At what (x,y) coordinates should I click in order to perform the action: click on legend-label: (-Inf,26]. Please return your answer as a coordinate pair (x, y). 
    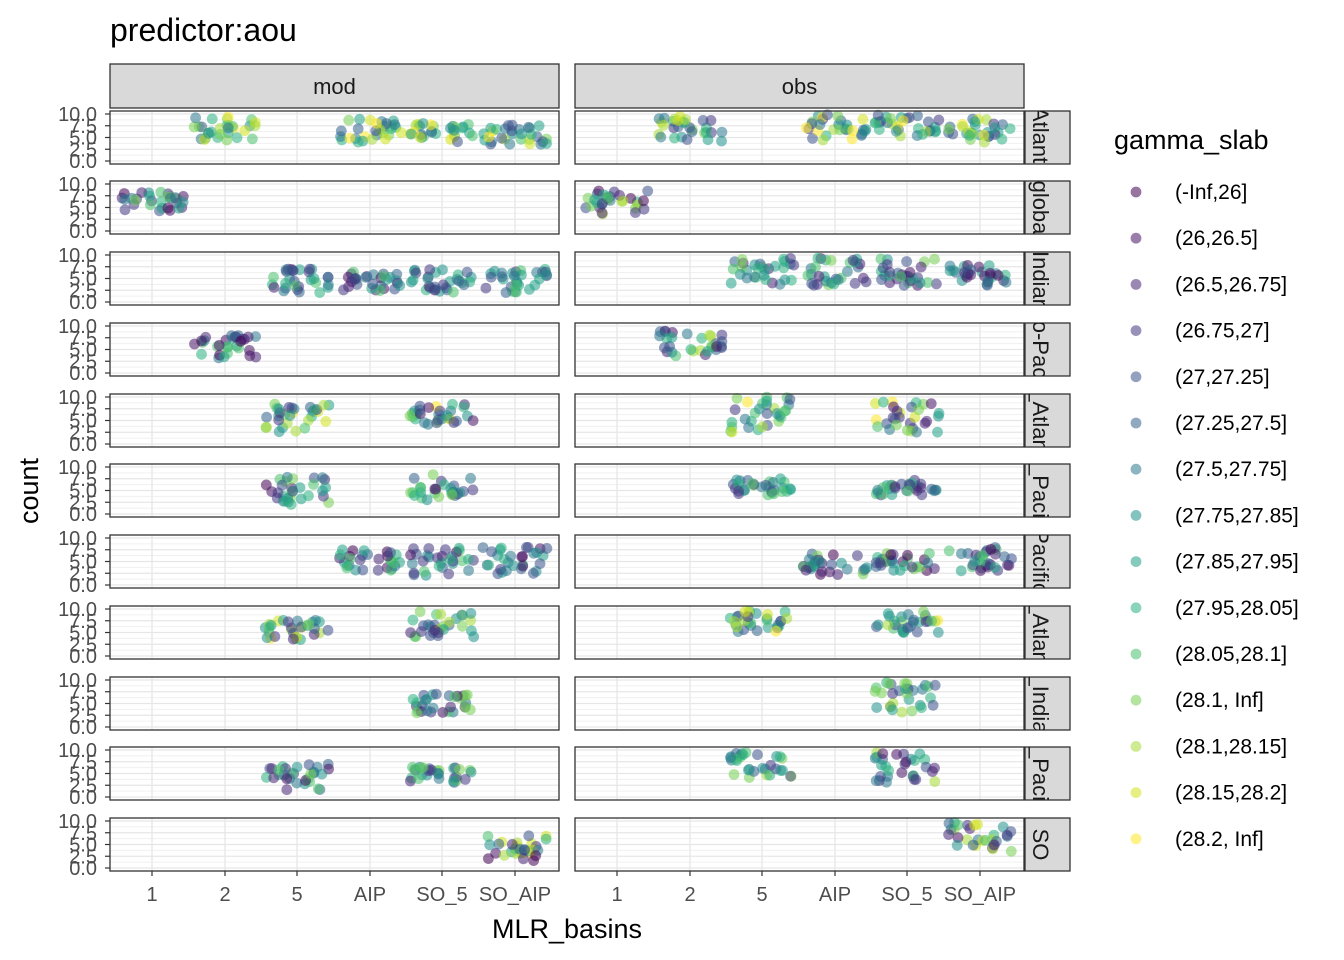
    Looking at the image, I should click on (1211, 192).